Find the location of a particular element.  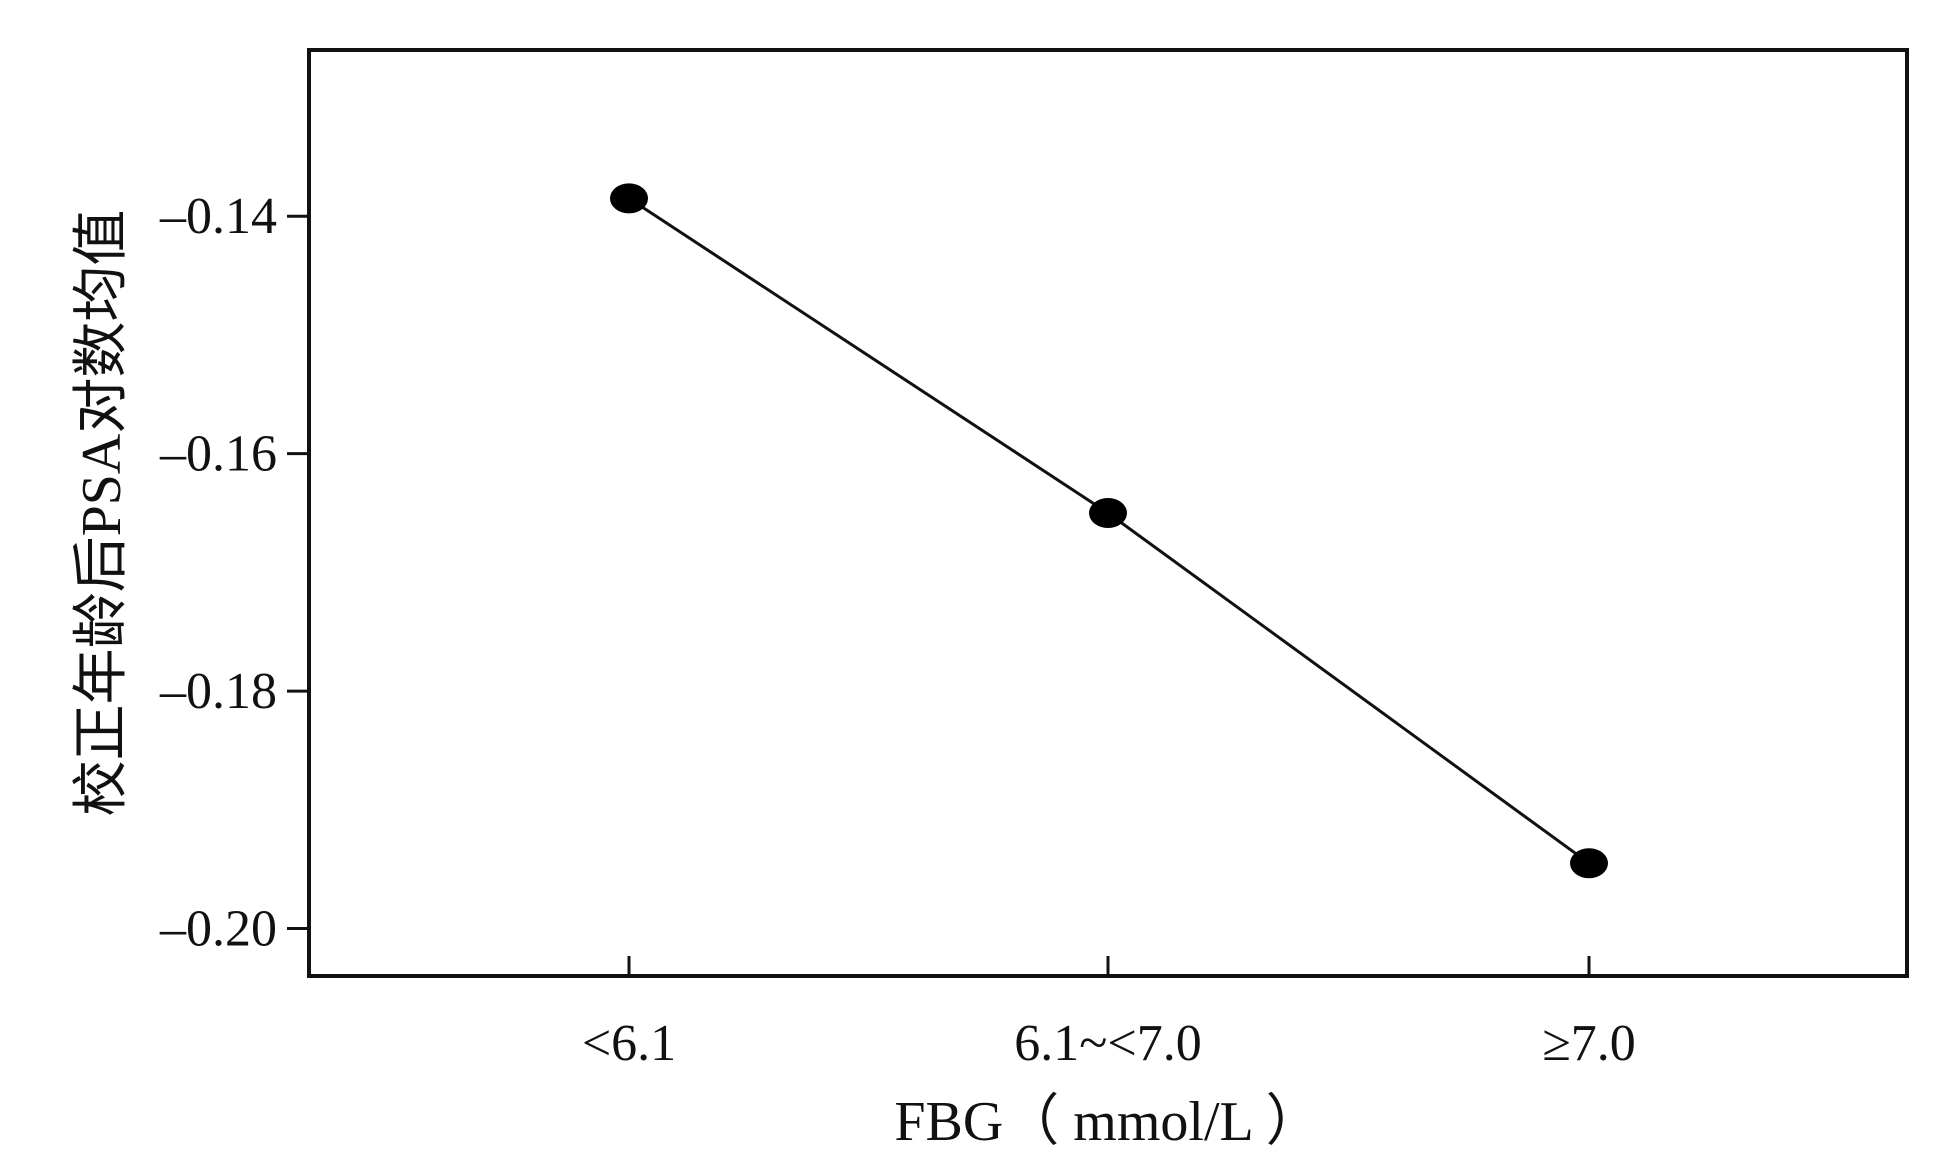

y-tick-label: –0.20 is located at coordinates (218, 929).